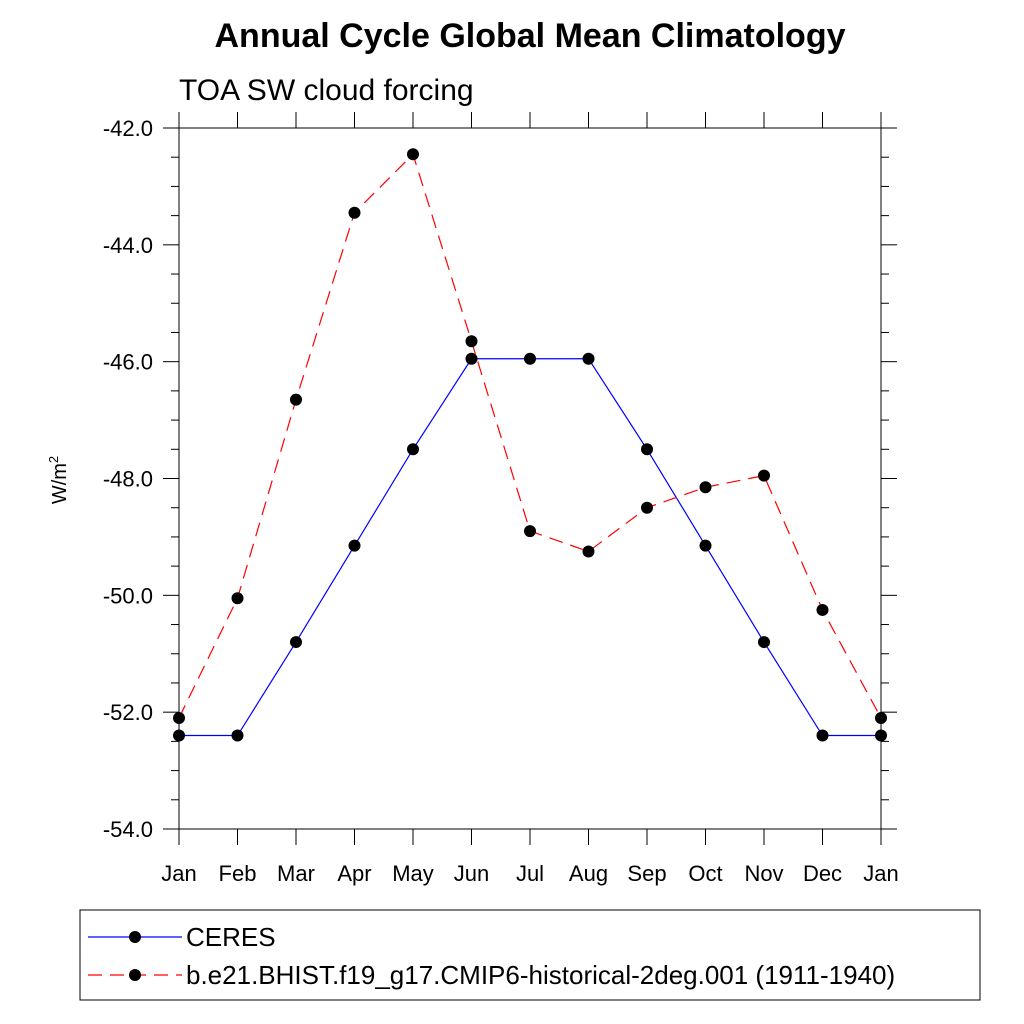 This screenshot has height=1024, width=1024. What do you see at coordinates (238, 873) in the screenshot?
I see `x-tick-label: Feb` at bounding box center [238, 873].